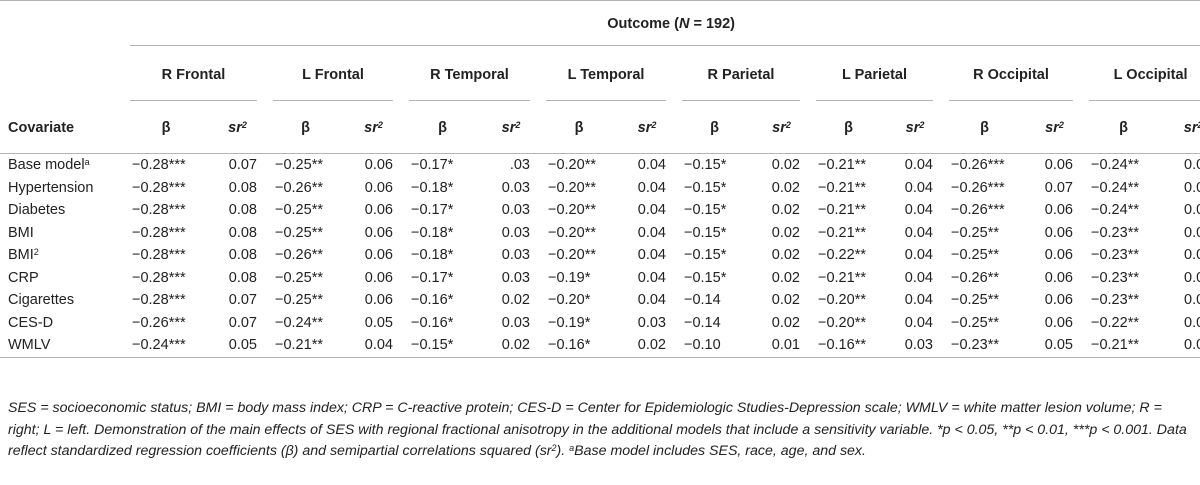 This screenshot has height=485, width=1200. I want to click on region-label: R Occipital, so click(1011, 75).